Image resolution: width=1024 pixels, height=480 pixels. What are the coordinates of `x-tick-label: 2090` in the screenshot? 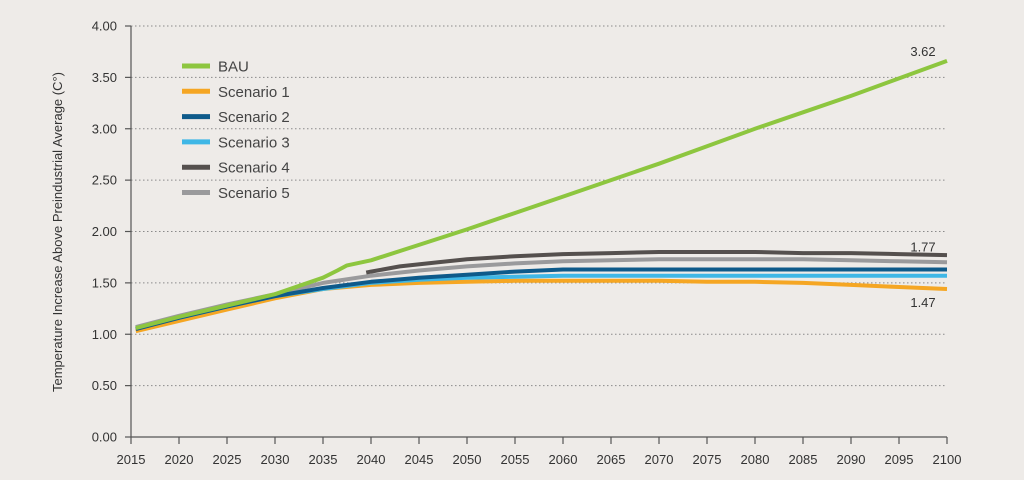 It's located at (851, 459).